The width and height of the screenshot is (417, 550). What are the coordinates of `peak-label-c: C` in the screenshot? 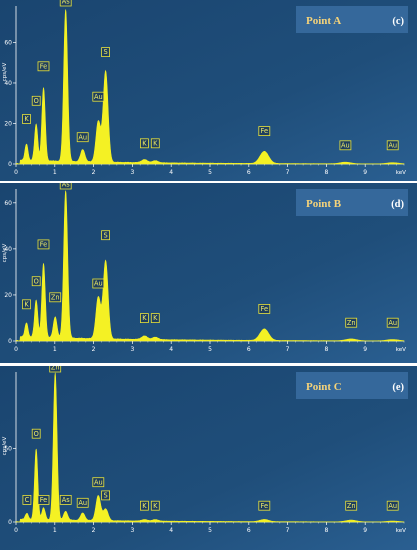 It's located at (27, 499).